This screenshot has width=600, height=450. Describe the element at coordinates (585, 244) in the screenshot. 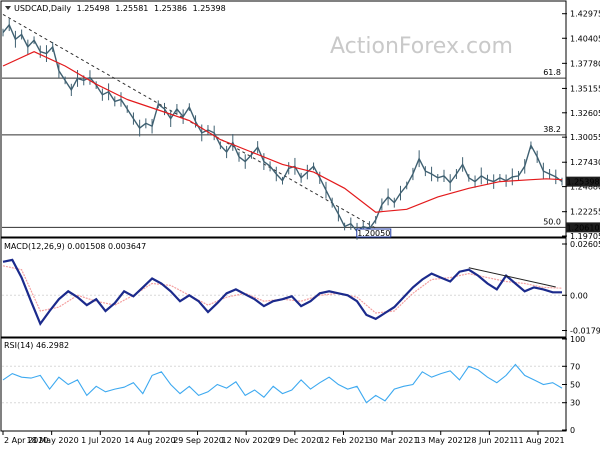

I see `macd-ytick-label: 0.026055` at that location.